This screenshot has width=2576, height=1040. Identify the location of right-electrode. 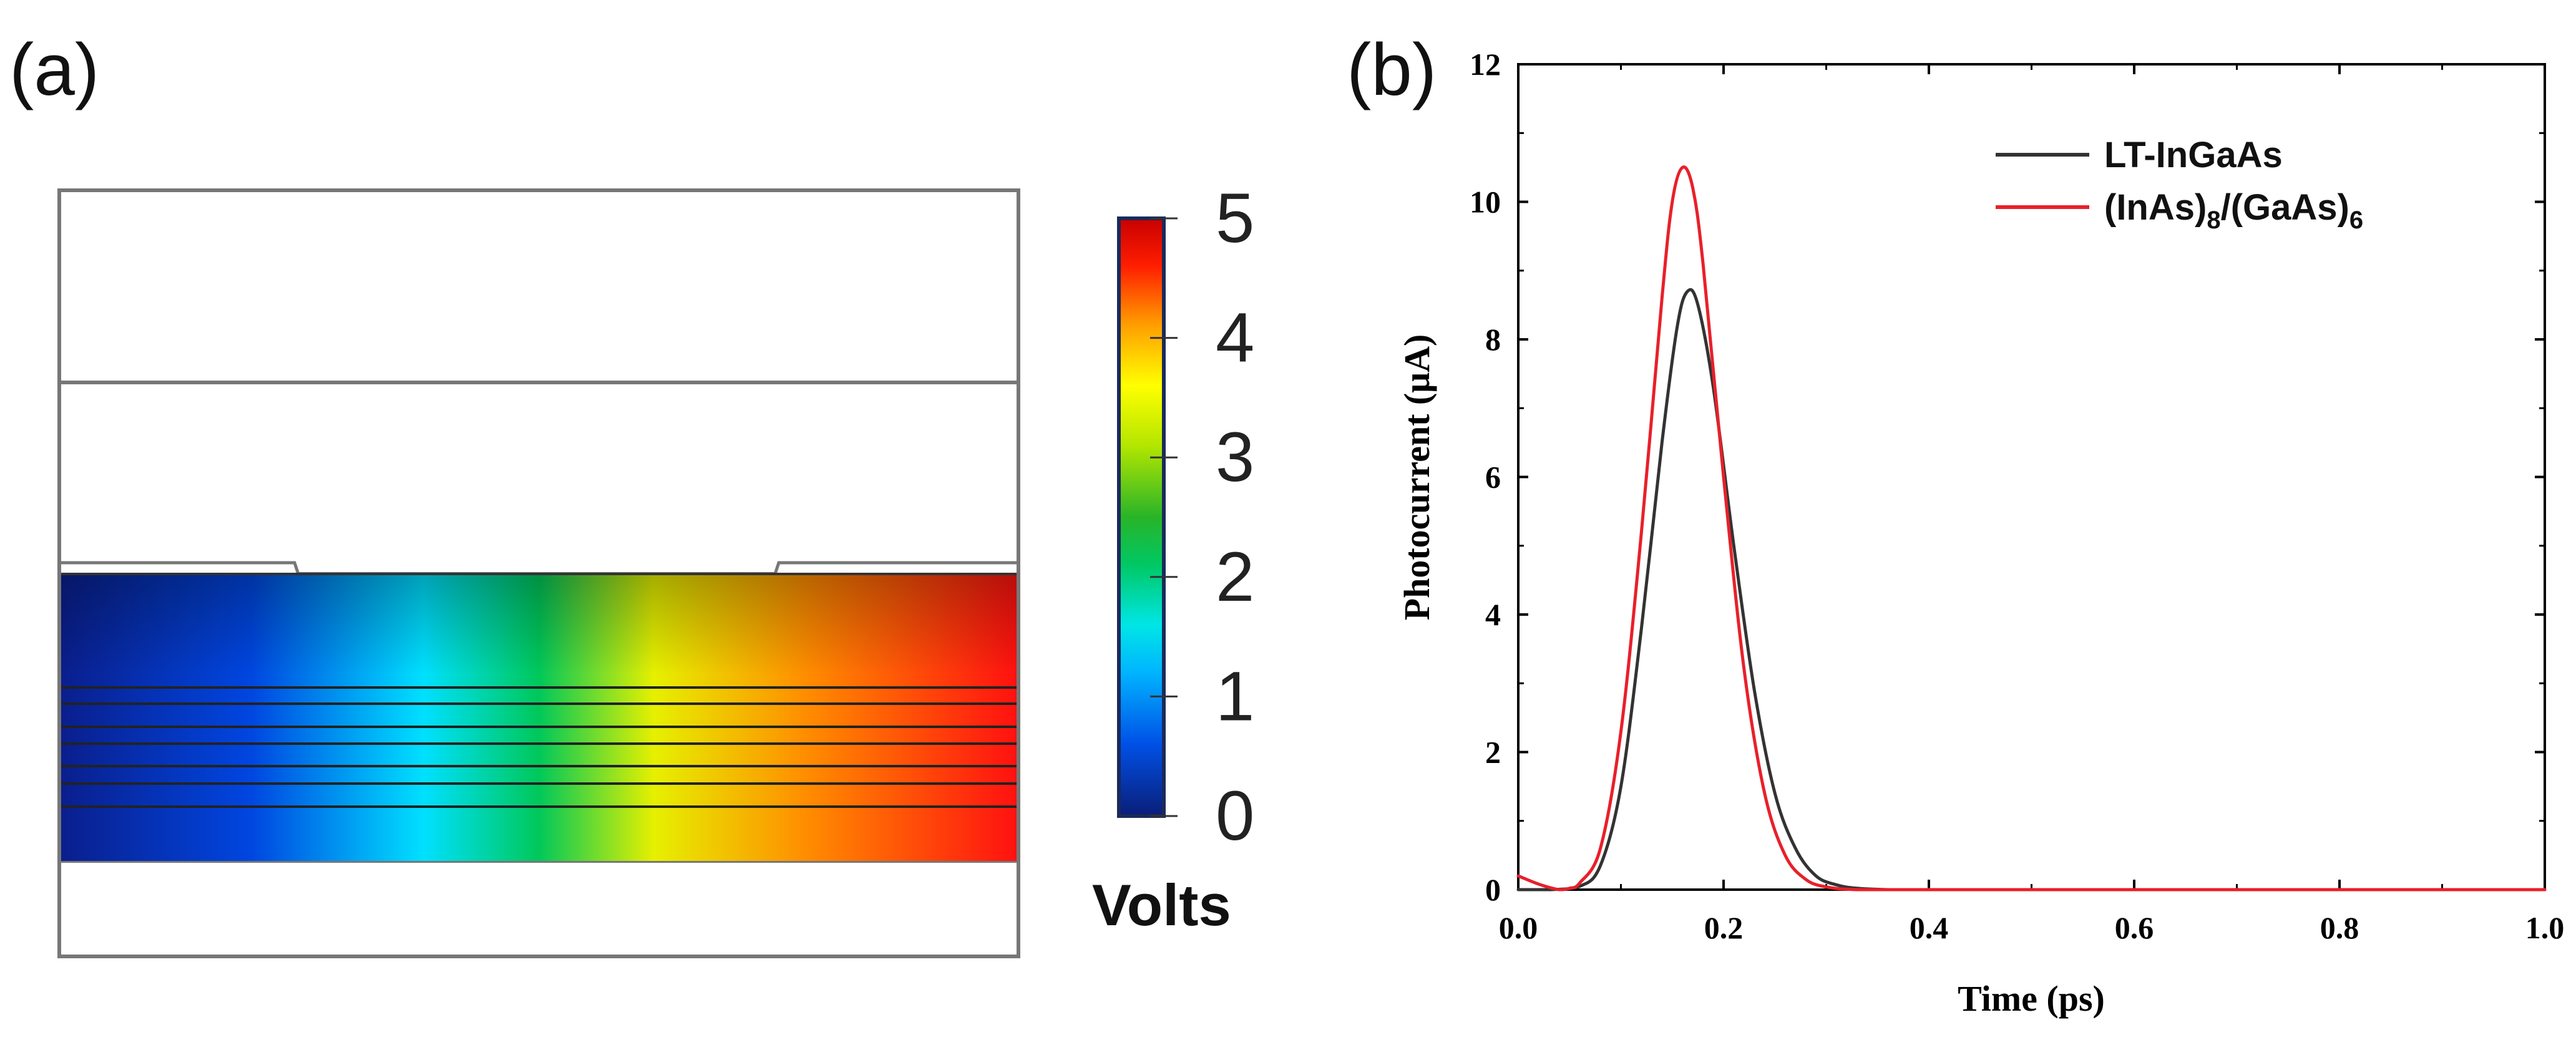
(896, 568).